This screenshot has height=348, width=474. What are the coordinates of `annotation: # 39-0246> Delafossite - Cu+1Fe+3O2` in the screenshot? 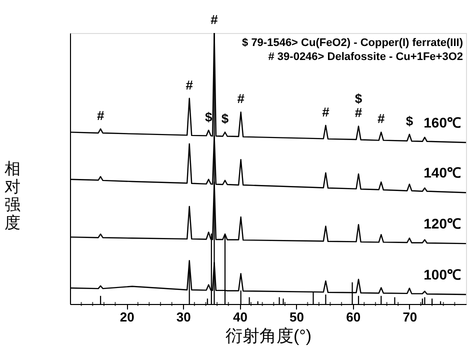 It's located at (365, 57).